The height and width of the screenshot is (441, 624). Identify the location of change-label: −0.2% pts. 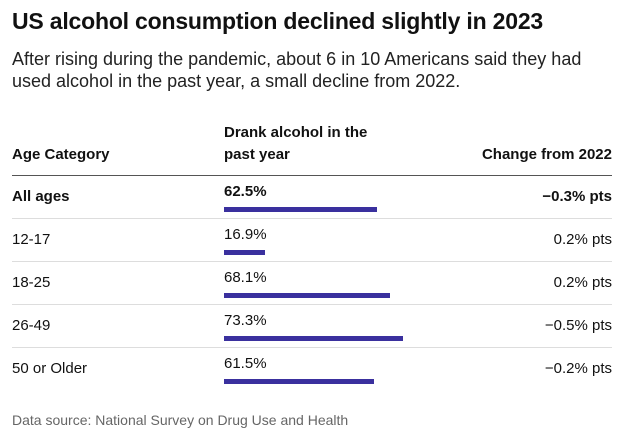
(578, 368).